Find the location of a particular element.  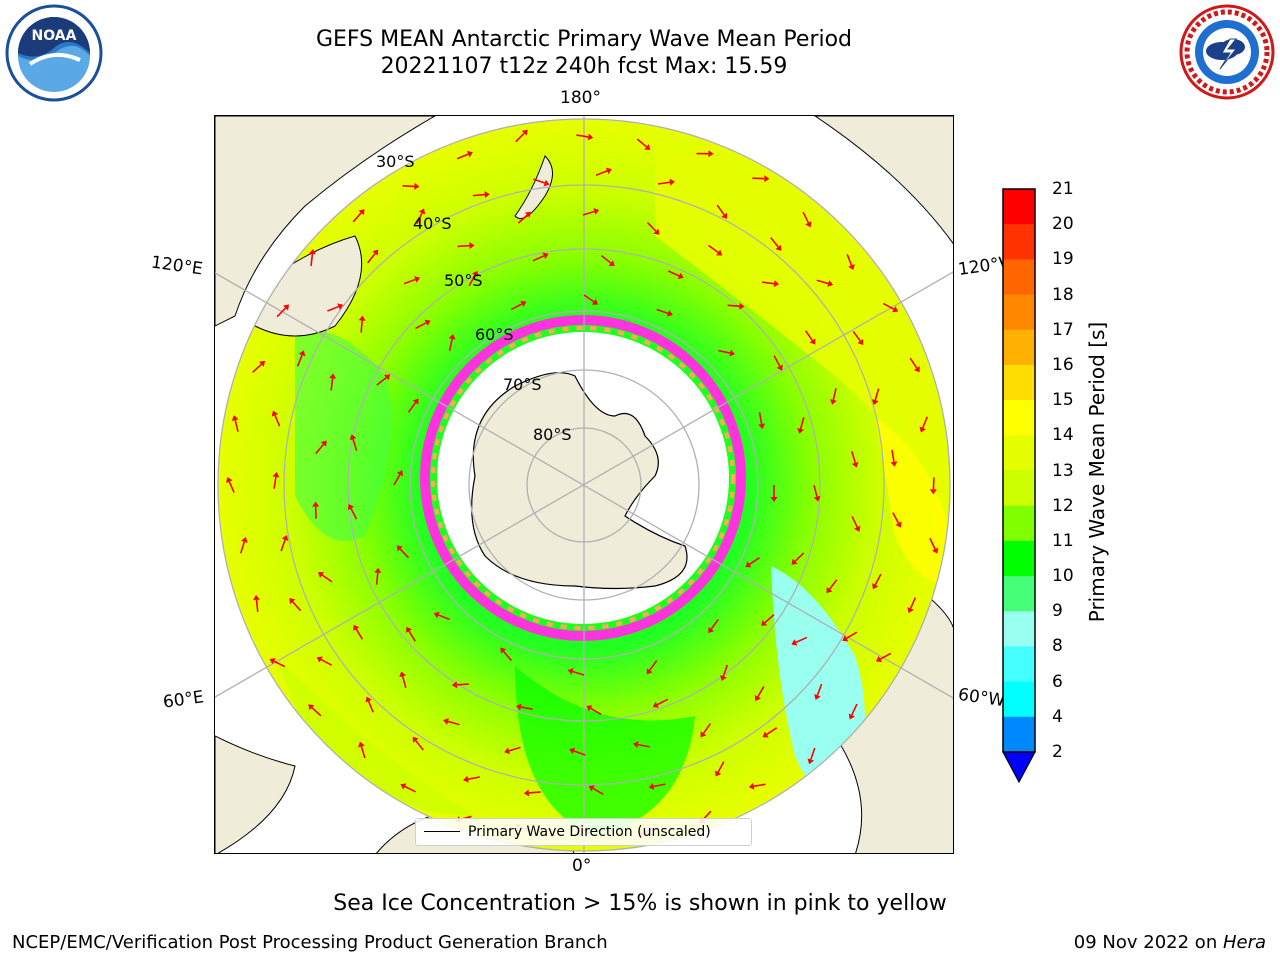

lat-label-40s: 40°S is located at coordinates (432, 223).